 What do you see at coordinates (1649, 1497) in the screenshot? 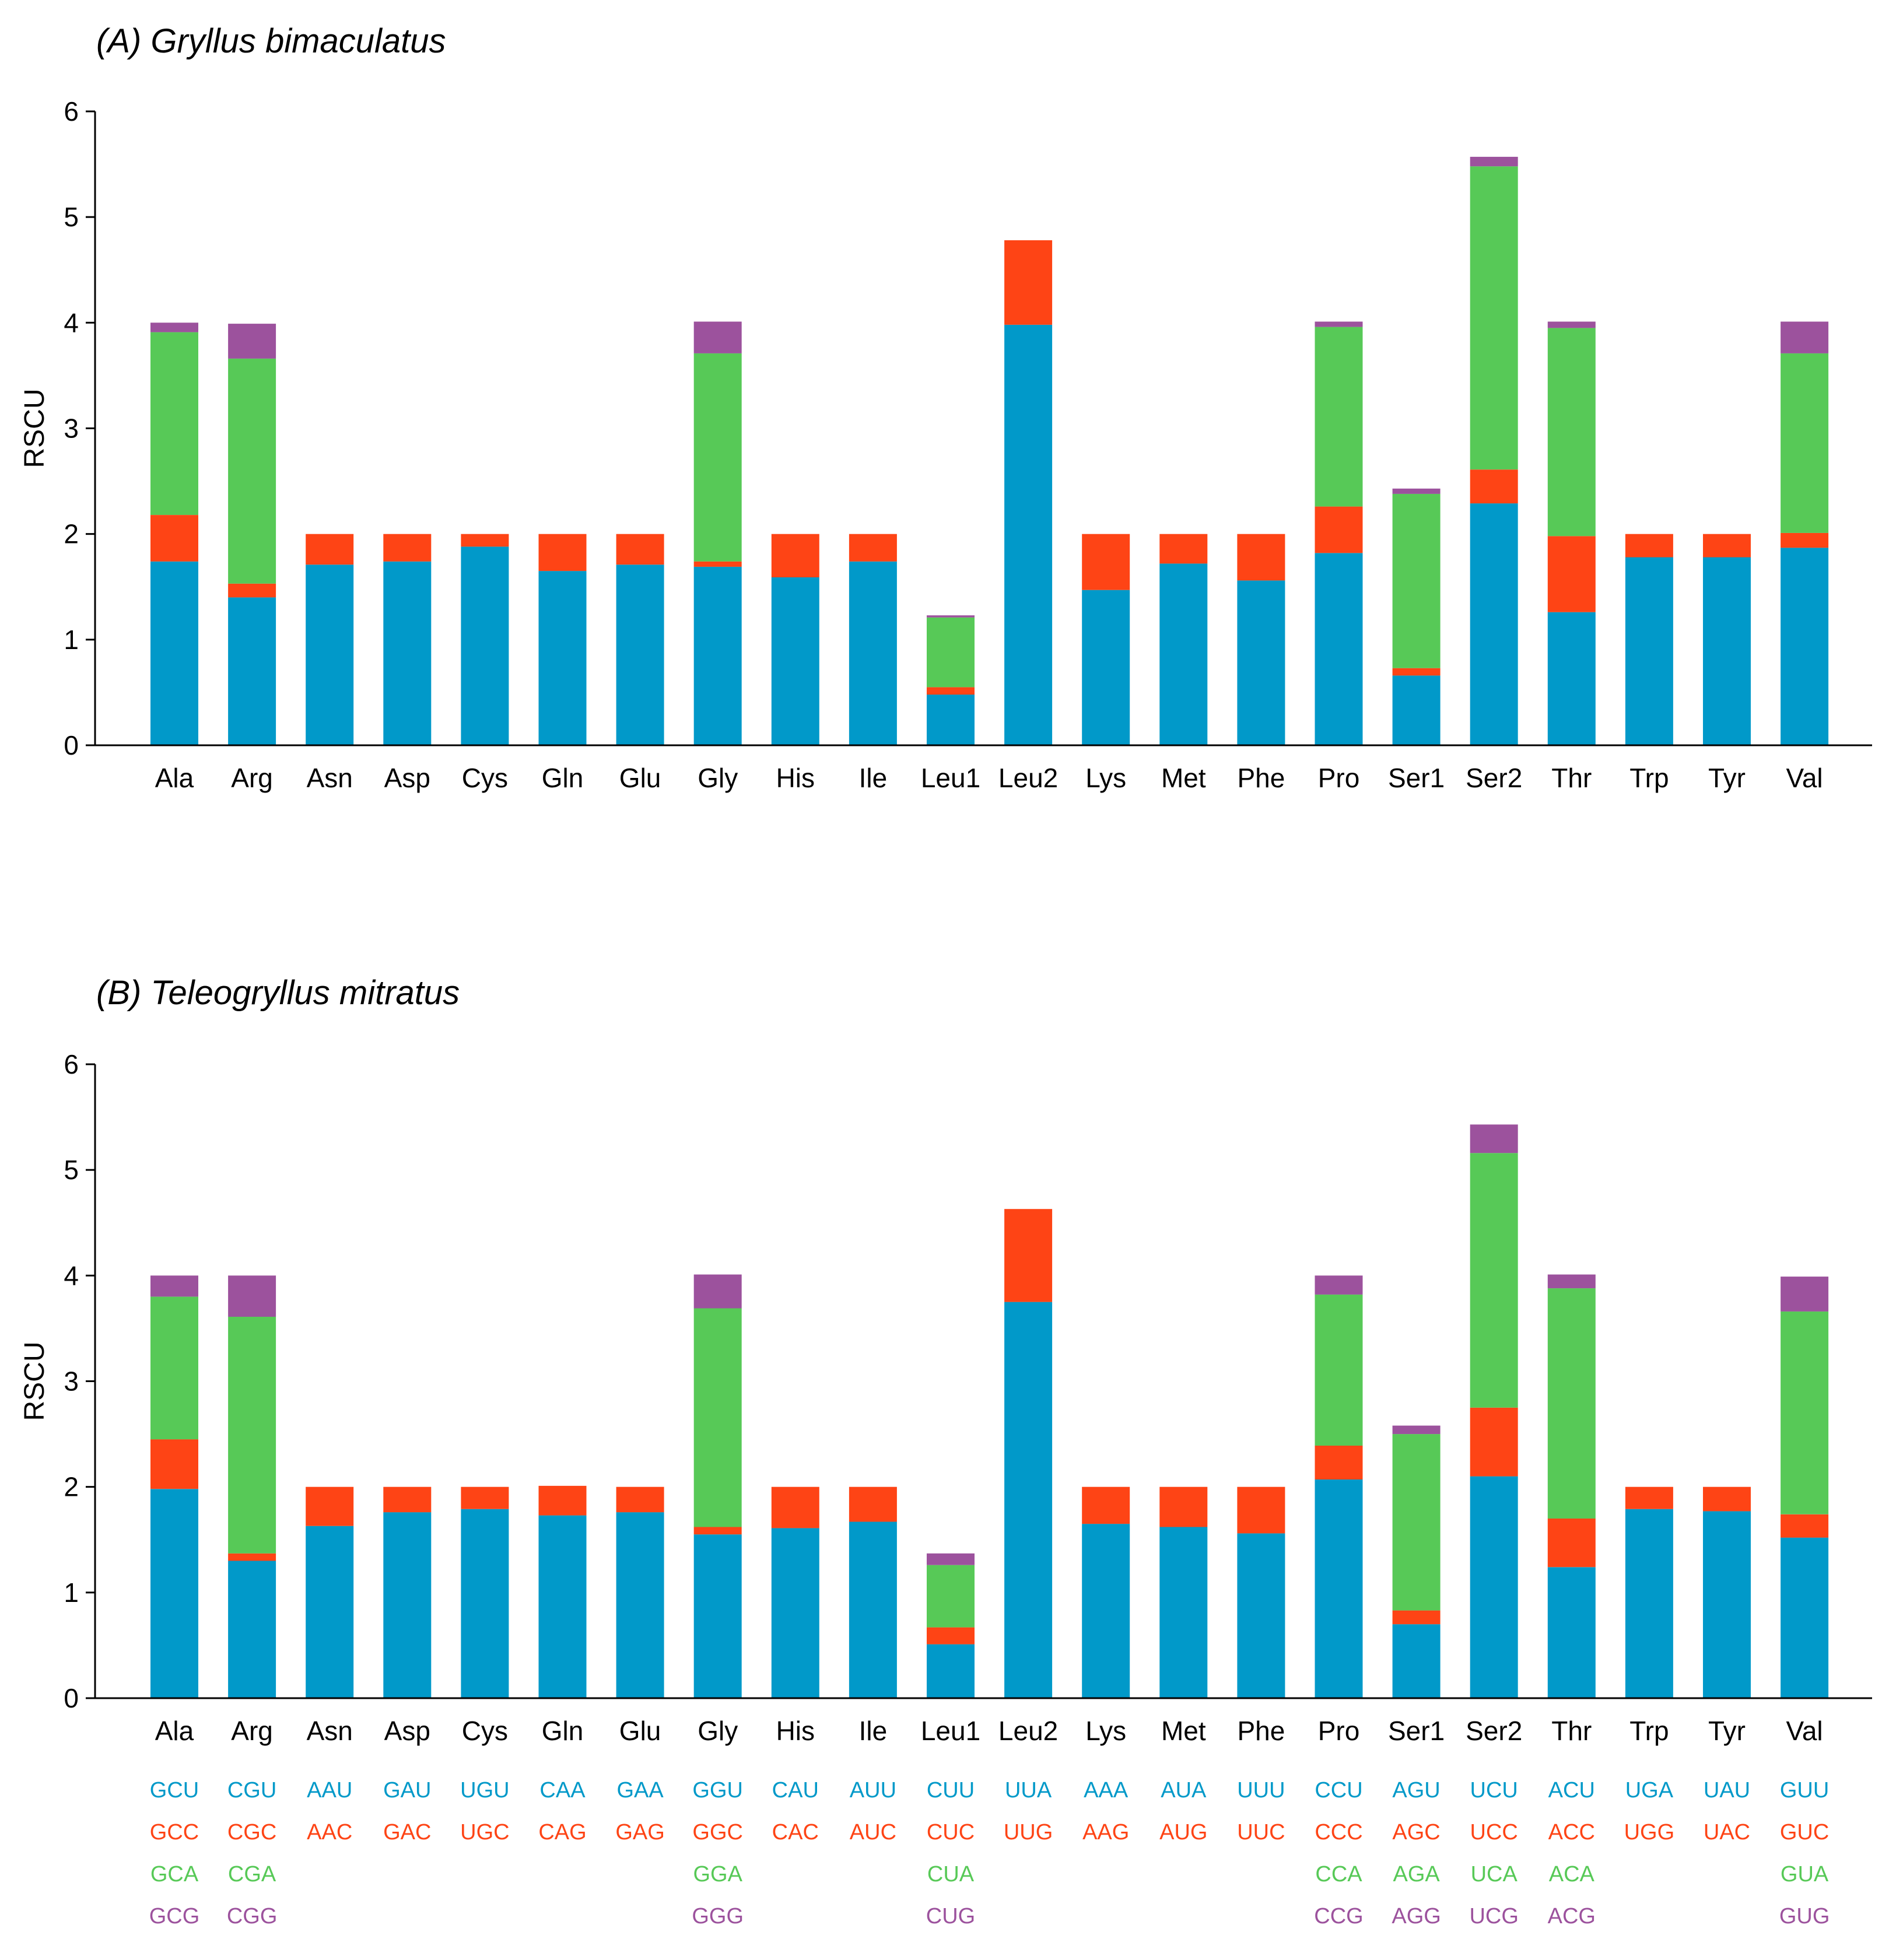
I see `bar-segment-trp-red` at bounding box center [1649, 1497].